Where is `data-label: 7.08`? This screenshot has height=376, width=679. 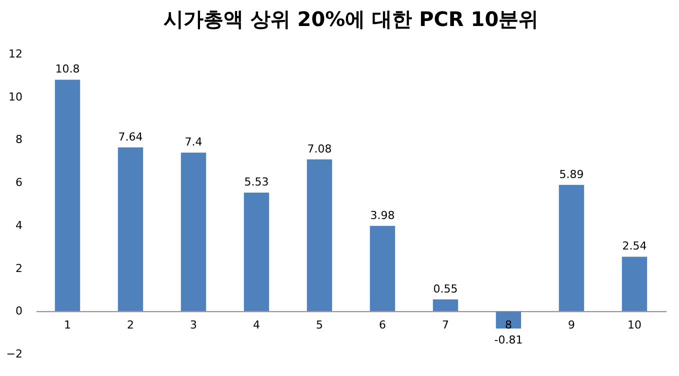 data-label: 7.08 is located at coordinates (319, 149).